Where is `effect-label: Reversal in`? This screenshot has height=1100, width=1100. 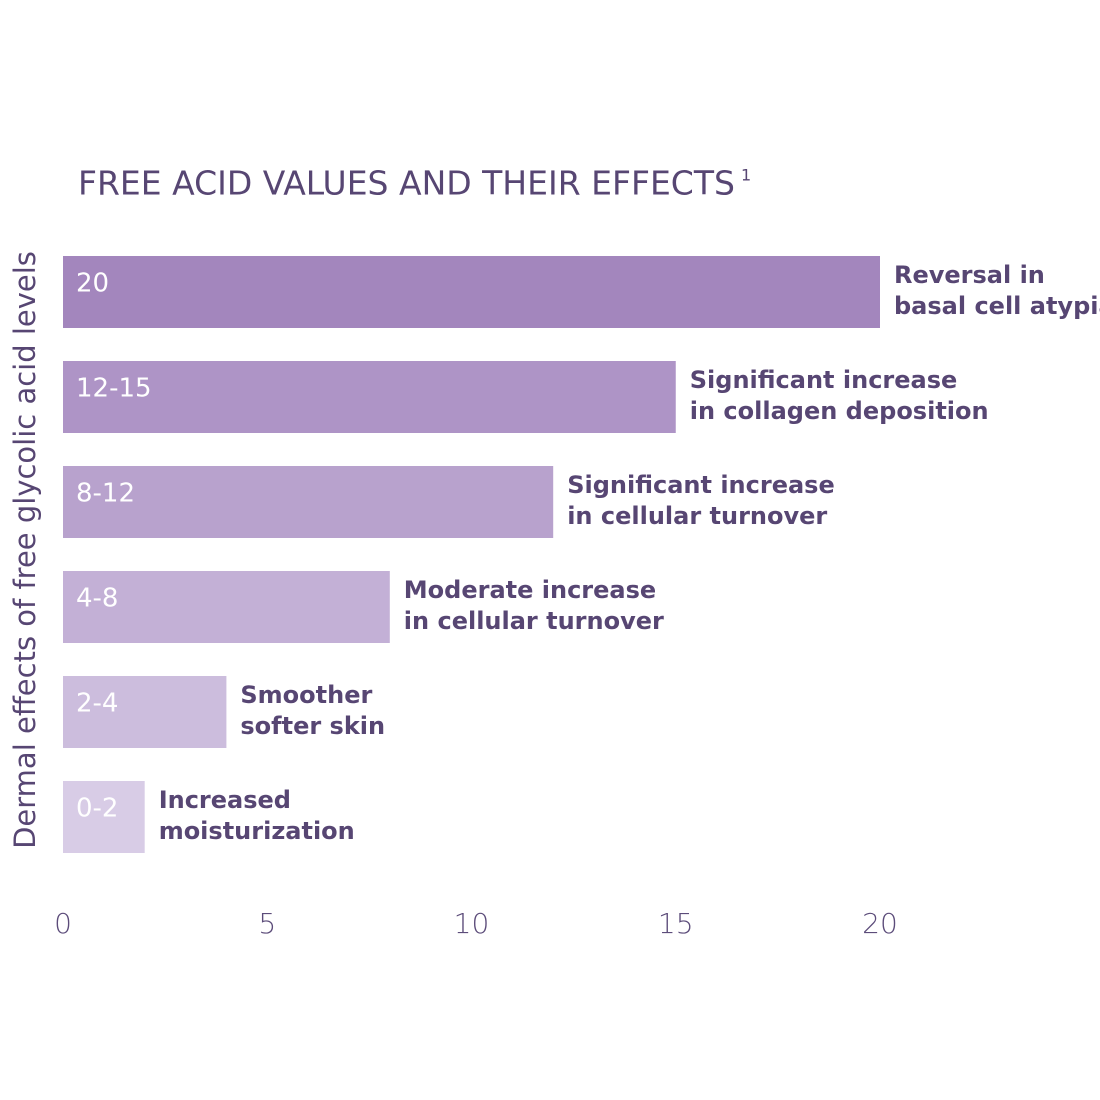 effect-label: Reversal in is located at coordinates (969, 275).